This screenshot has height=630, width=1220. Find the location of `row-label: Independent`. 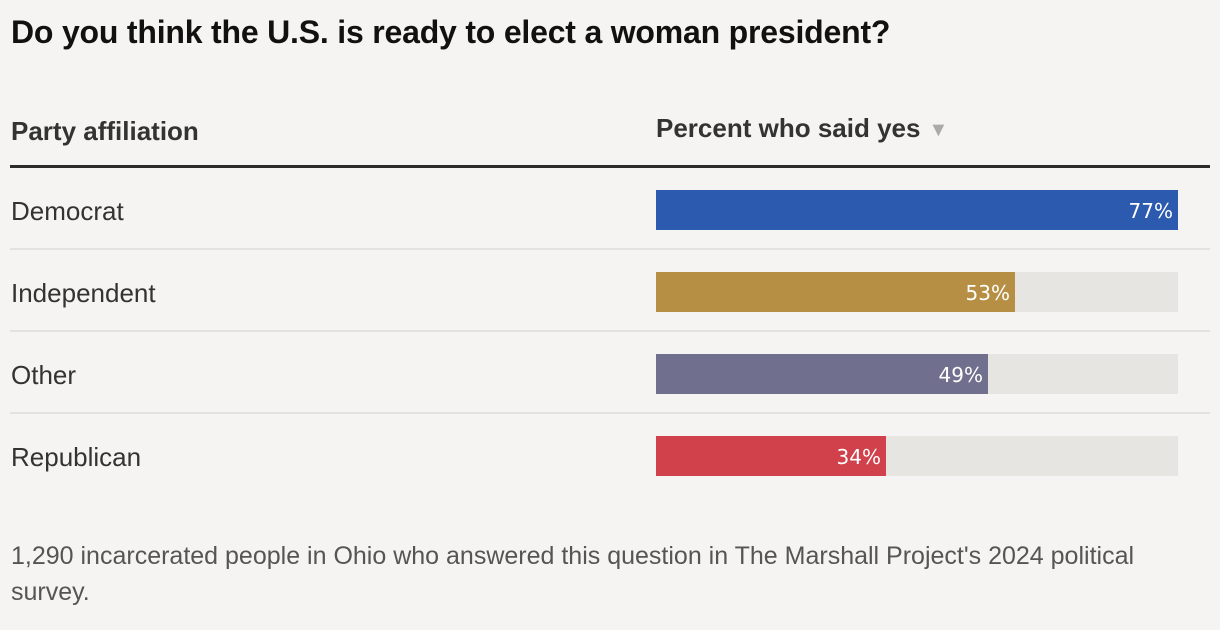

row-label: Independent is located at coordinates (83, 293).